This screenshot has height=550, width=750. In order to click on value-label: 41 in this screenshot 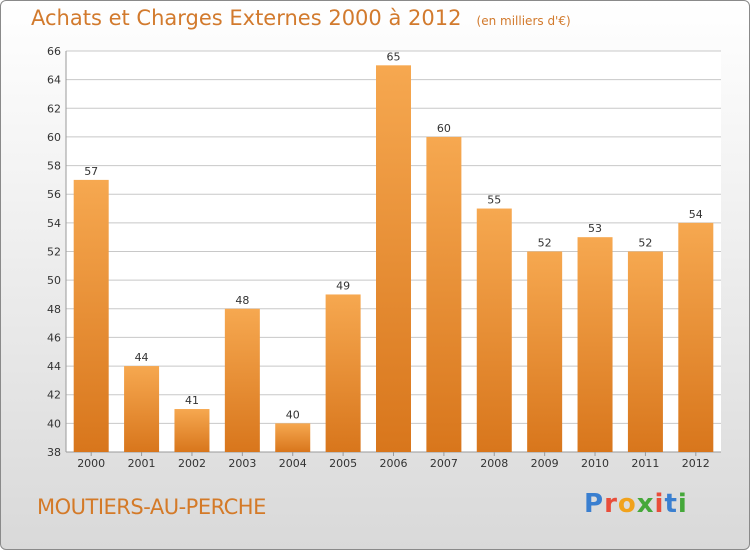, I will do `click(192, 400)`.